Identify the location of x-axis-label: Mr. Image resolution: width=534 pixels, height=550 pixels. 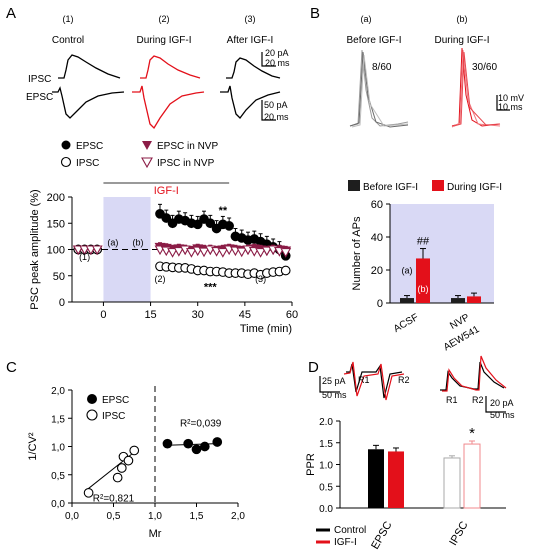
(155, 534).